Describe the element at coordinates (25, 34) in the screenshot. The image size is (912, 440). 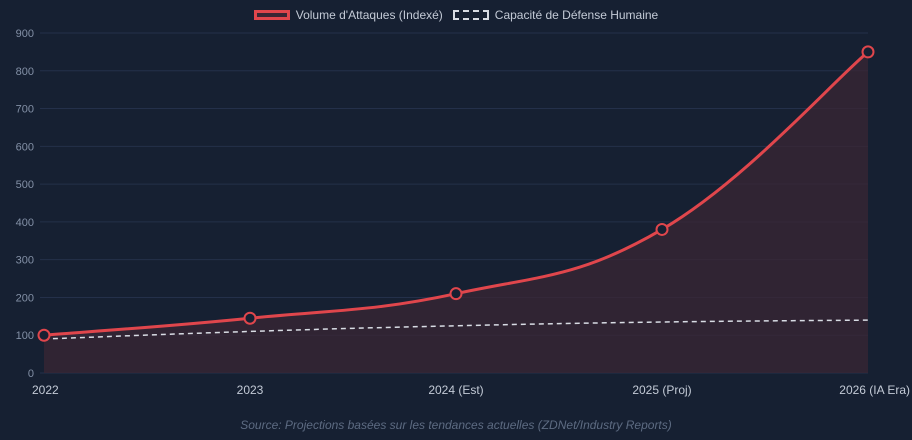
I see `y-tick-label: 900` at that location.